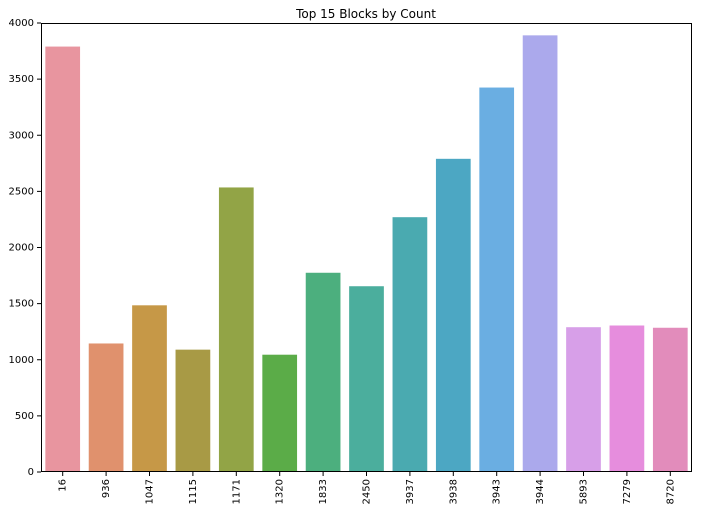  What do you see at coordinates (365, 14) in the screenshot?
I see `chart-title: Top 15 Blocks by Count` at bounding box center [365, 14].